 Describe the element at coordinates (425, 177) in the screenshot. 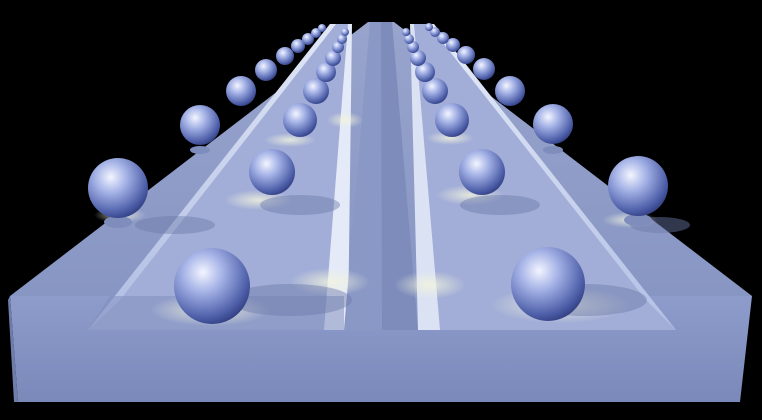

I see `right-groove-wall-inner` at that location.